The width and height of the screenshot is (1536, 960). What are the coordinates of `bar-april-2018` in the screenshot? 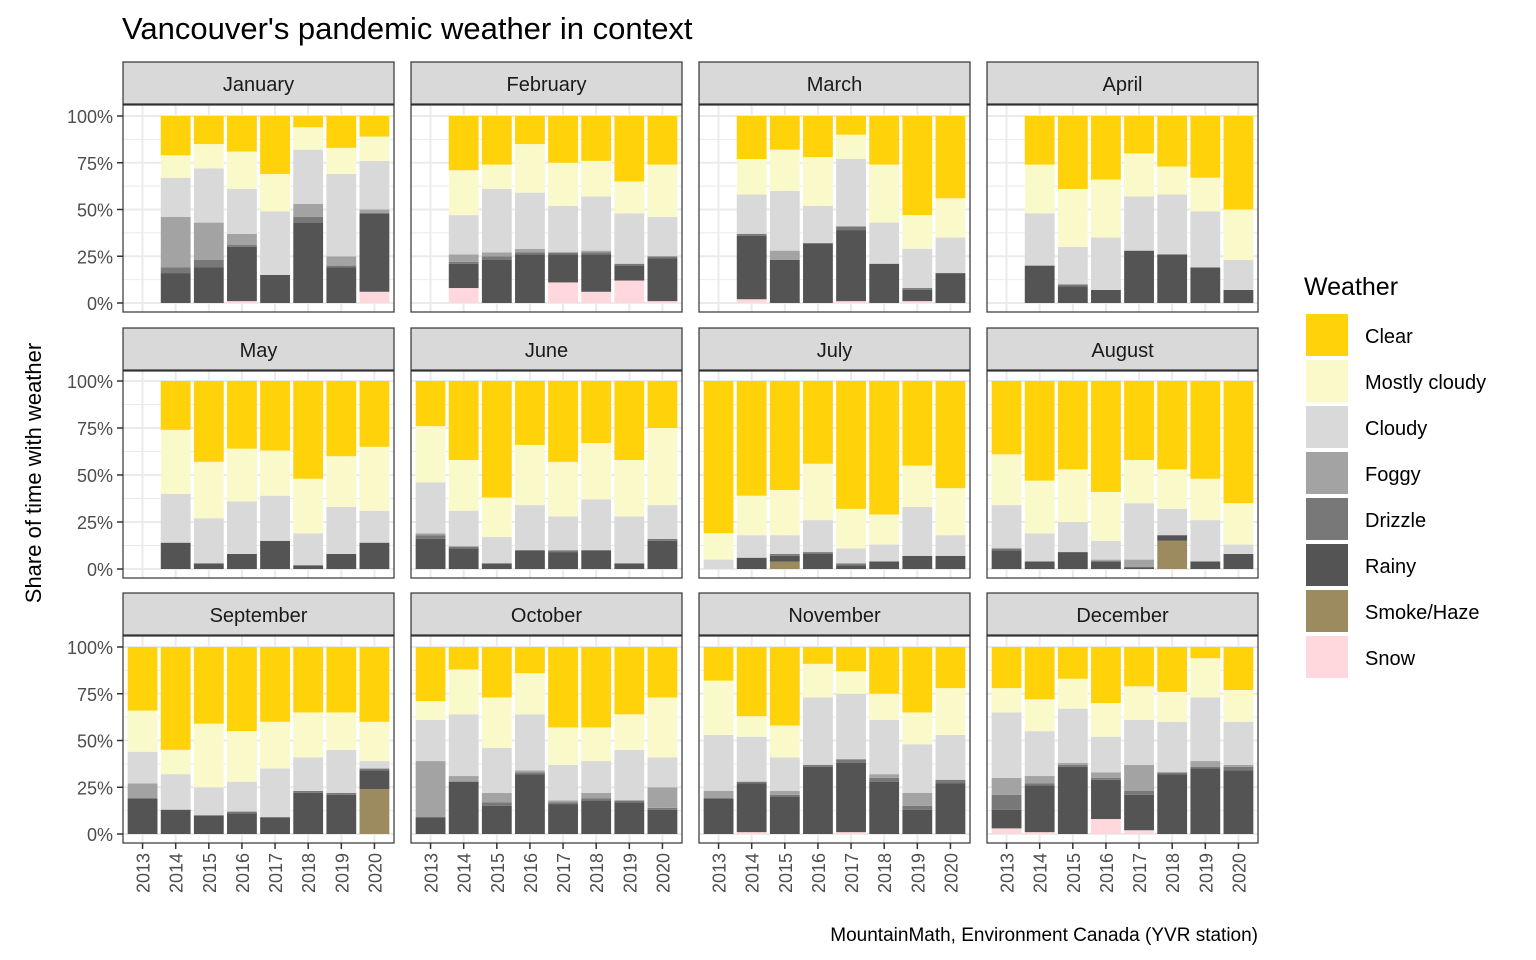 It's located at (1172, 209).